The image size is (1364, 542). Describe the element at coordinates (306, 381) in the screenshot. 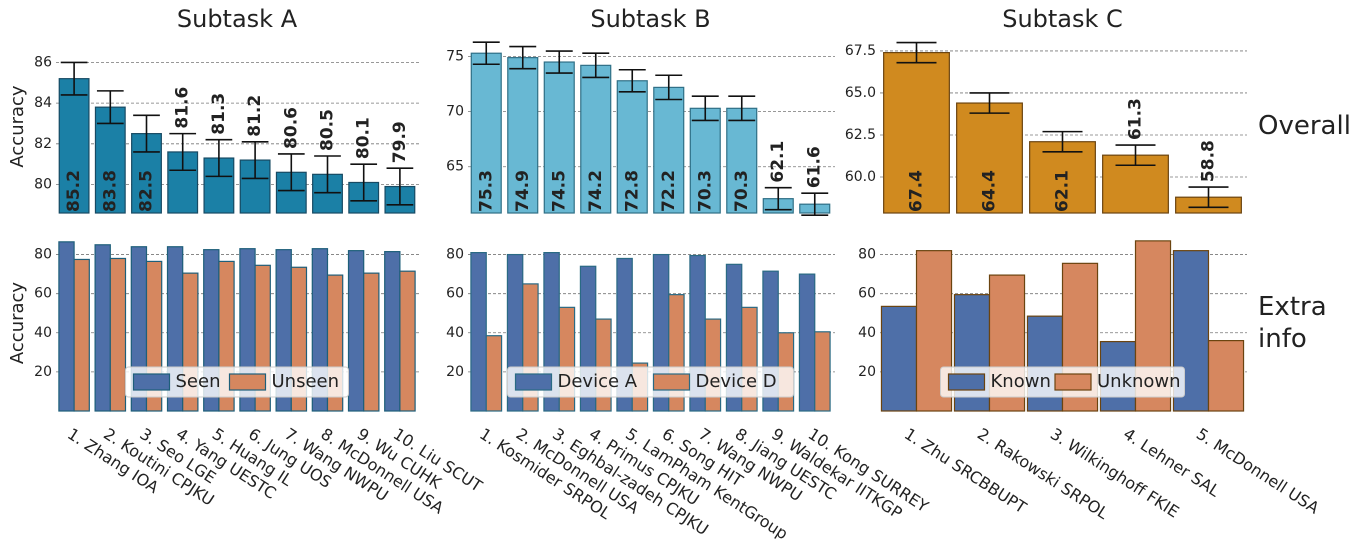

I see `legend-label: Unseen` at that location.